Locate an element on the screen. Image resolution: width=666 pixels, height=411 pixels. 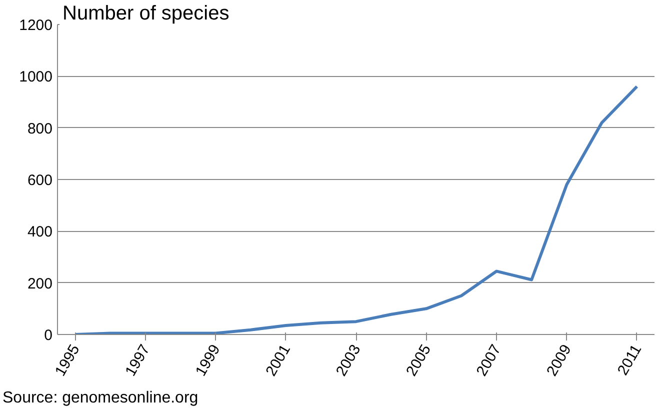
y-tick-label: 0 is located at coordinates (48, 335).